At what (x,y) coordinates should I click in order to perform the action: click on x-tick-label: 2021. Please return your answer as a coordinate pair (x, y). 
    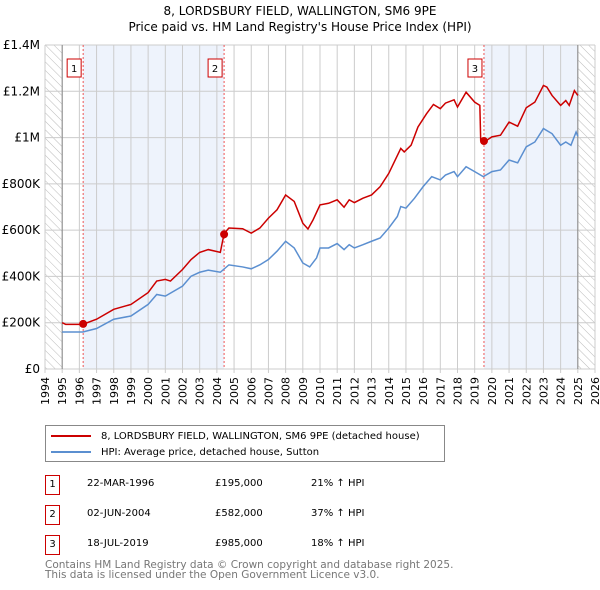
    Looking at the image, I should click on (509, 391).